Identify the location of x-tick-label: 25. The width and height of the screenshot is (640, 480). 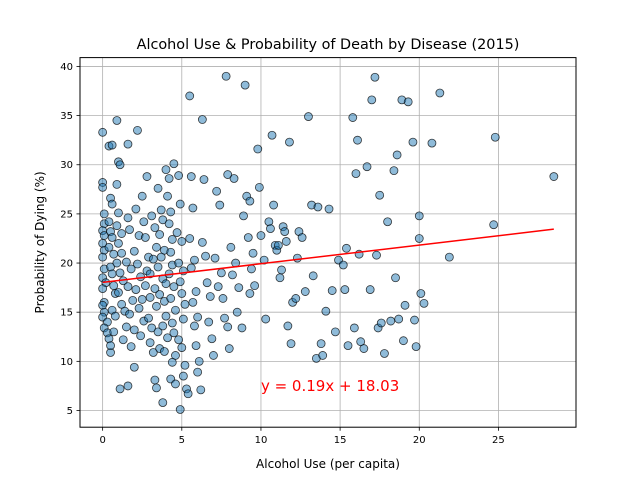
(498, 440).